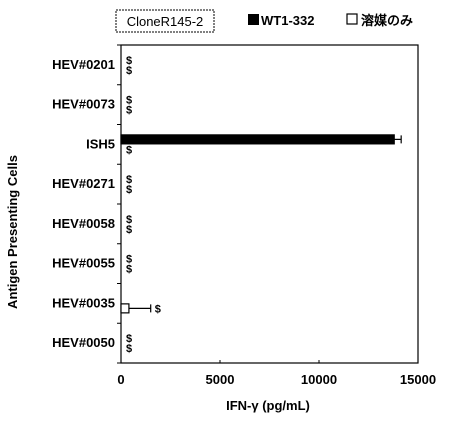 The height and width of the screenshot is (430, 449). I want to click on y-tick-label: ISH5, so click(100, 143).